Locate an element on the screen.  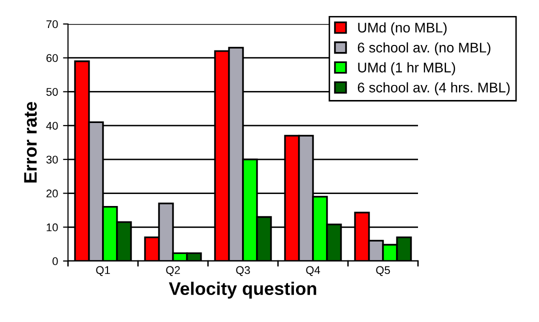
x-tick-label: Q5 is located at coordinates (383, 271).